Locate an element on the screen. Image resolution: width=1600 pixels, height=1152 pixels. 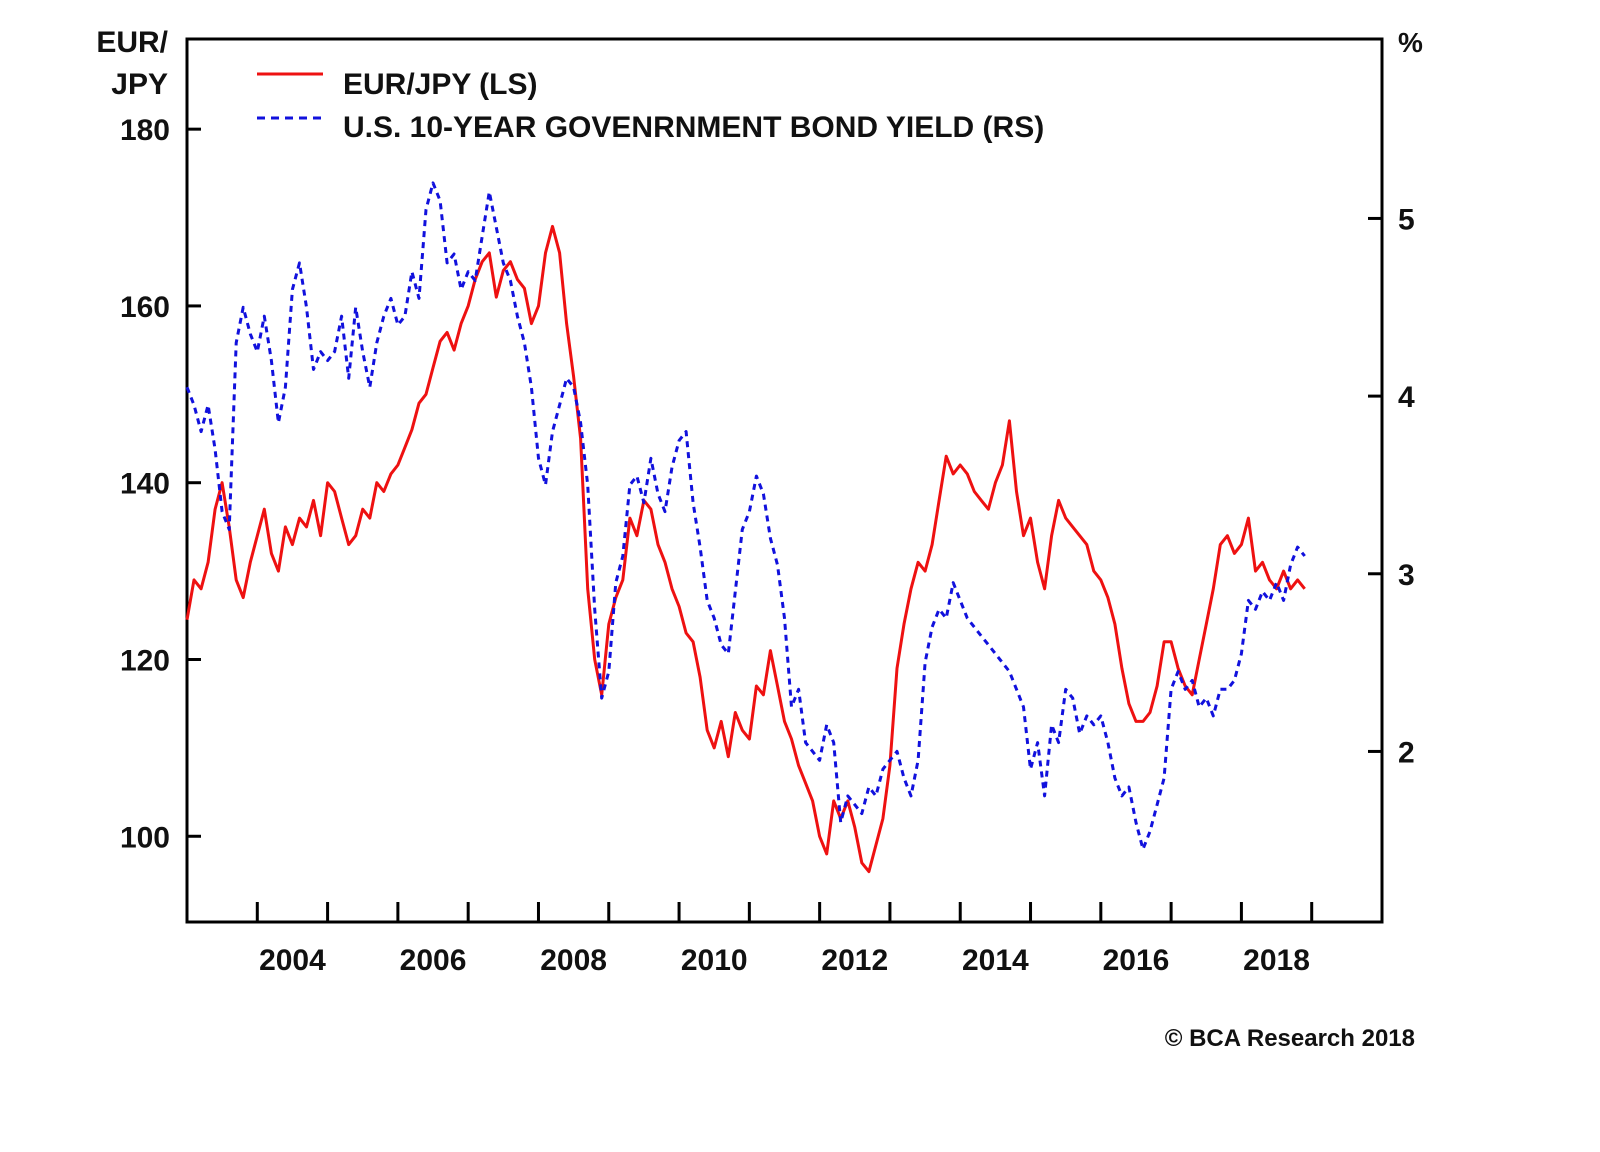
right-tick-label: 4 is located at coordinates (1406, 397).